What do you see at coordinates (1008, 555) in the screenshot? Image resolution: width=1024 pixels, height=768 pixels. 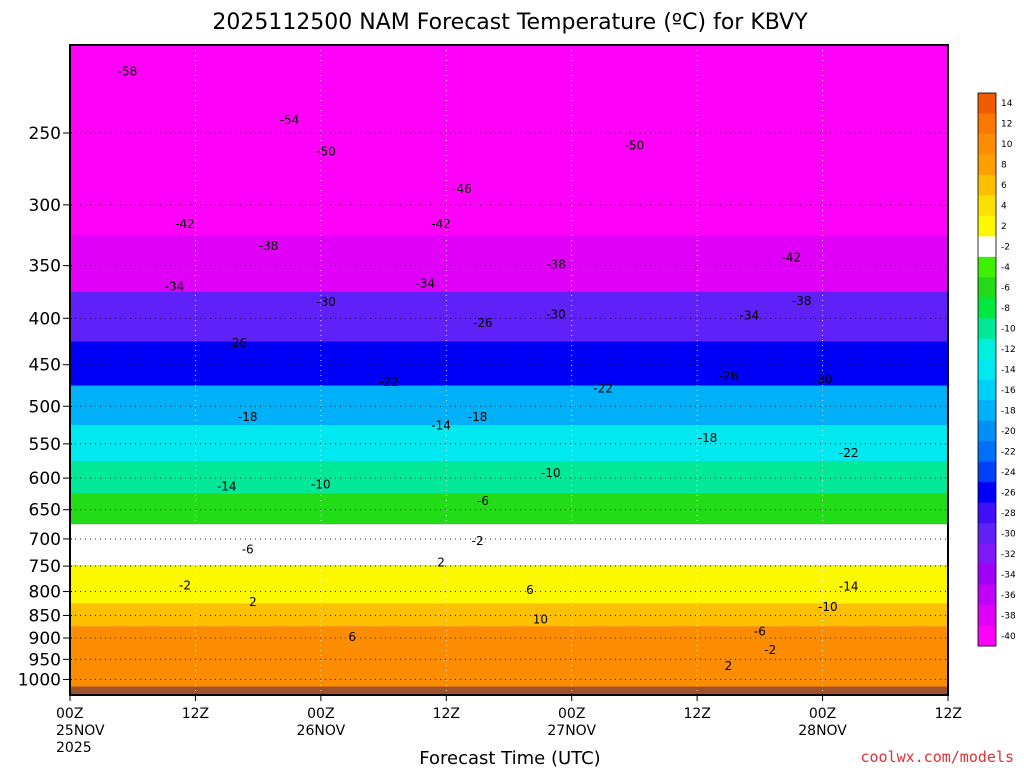 I see `colorbar-label: -32` at bounding box center [1008, 555].